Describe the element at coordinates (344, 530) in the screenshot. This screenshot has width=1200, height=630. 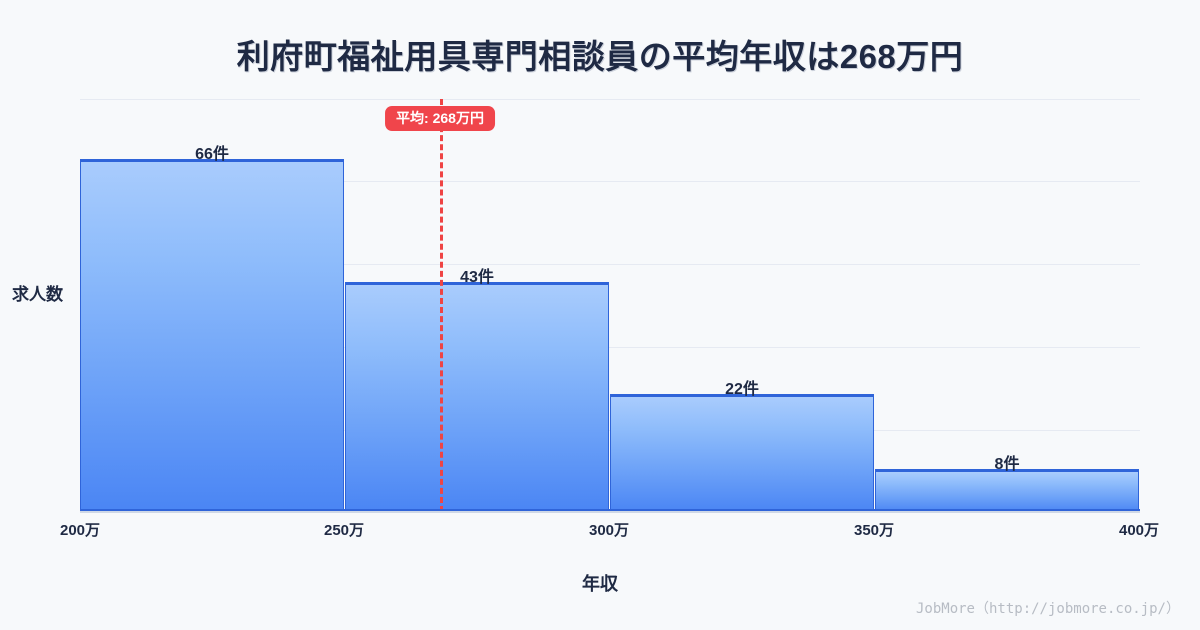
I see `x-axis-tick-label: 250万` at that location.